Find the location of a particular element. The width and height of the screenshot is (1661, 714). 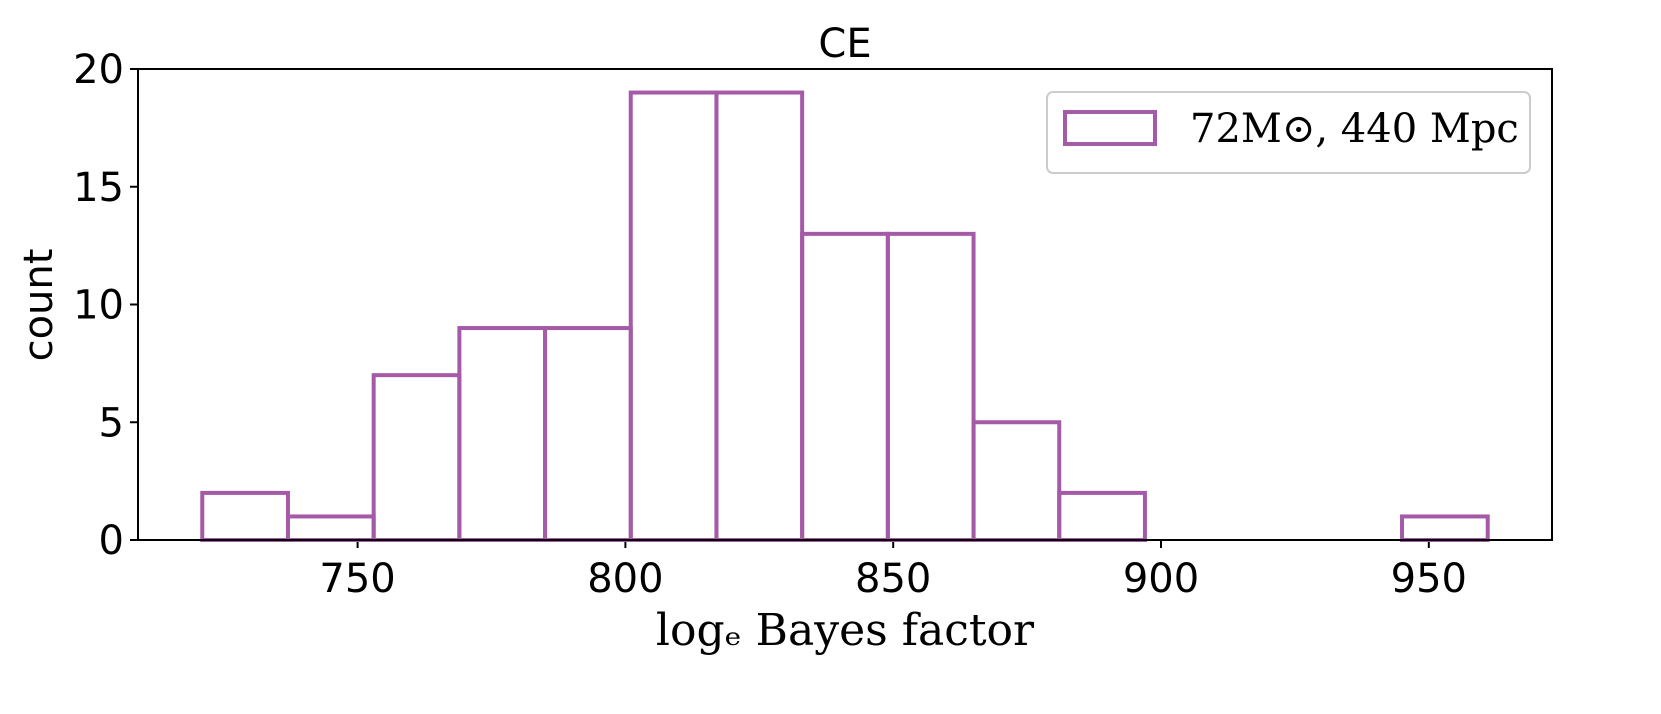

y-tick-label: 15 is located at coordinates (98, 188).